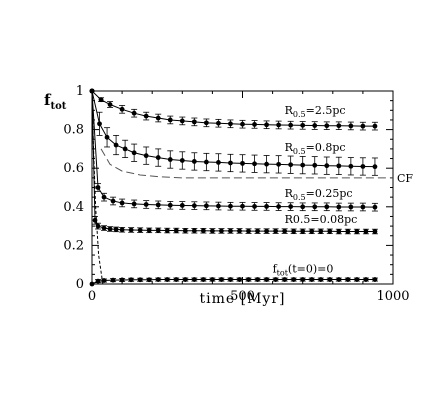  What do you see at coordinates (73, 207) in the screenshot?
I see `y-tick-label: 0.4` at bounding box center [73, 207].